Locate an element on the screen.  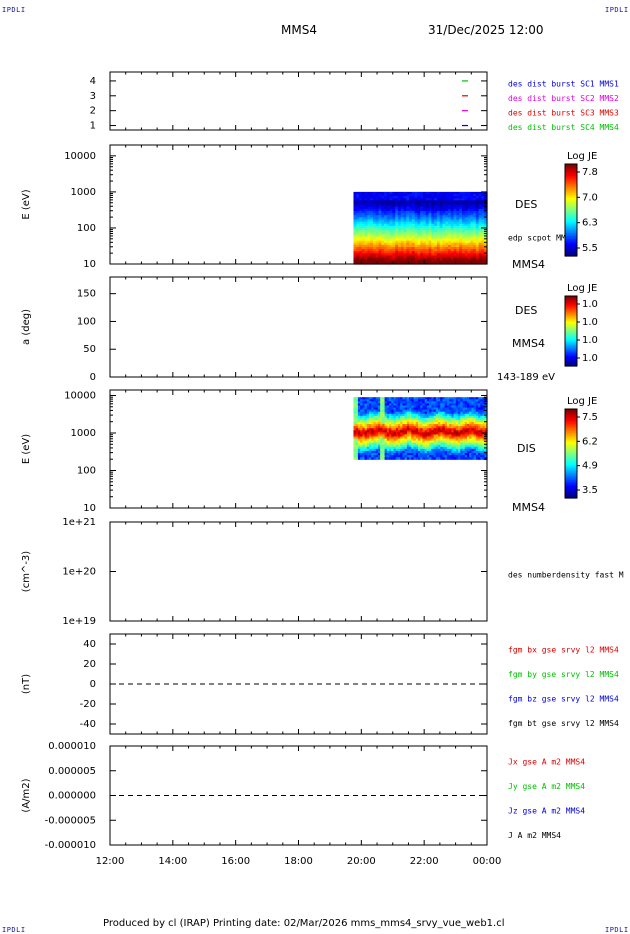
colorbar-cell is located at coordinates (571, 189).